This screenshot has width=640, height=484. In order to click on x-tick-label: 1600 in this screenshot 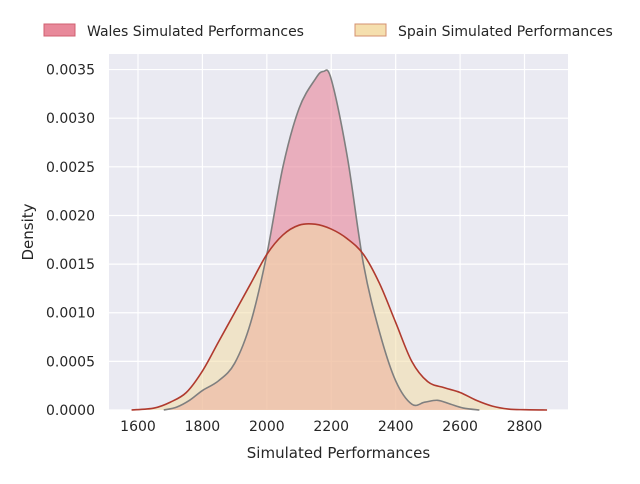, I will do `click(138, 427)`.